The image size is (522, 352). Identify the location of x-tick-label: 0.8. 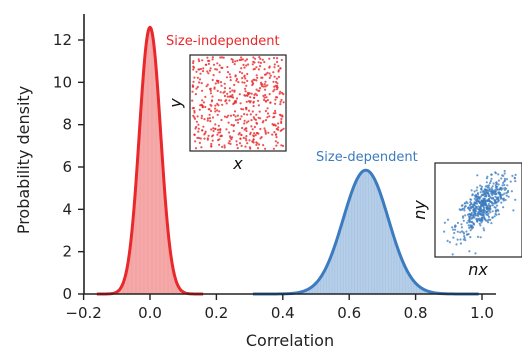
(416, 313).